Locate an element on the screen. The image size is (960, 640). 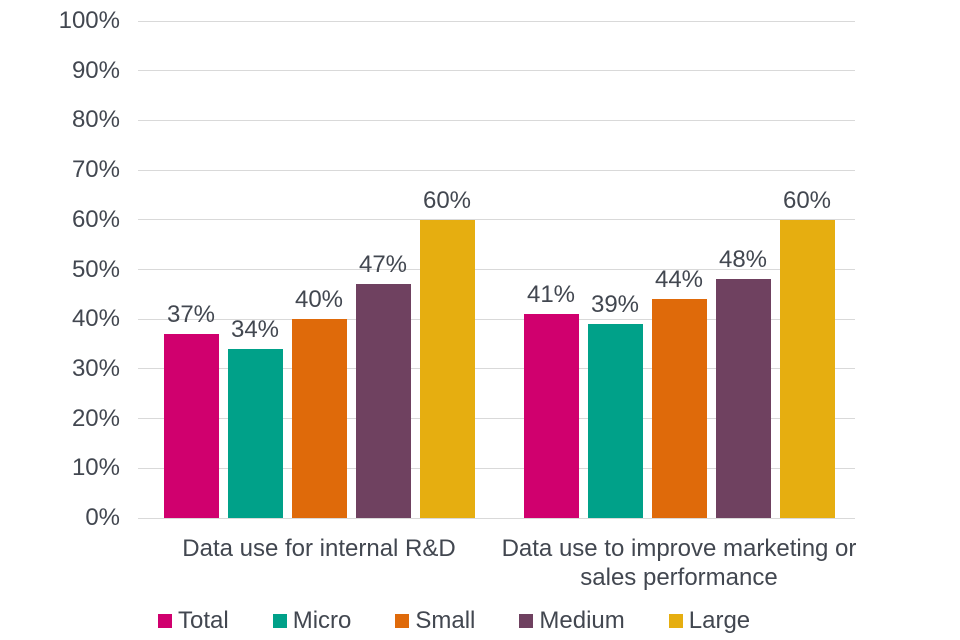
category-label: Data use for internal R&D is located at coordinates (319, 548).